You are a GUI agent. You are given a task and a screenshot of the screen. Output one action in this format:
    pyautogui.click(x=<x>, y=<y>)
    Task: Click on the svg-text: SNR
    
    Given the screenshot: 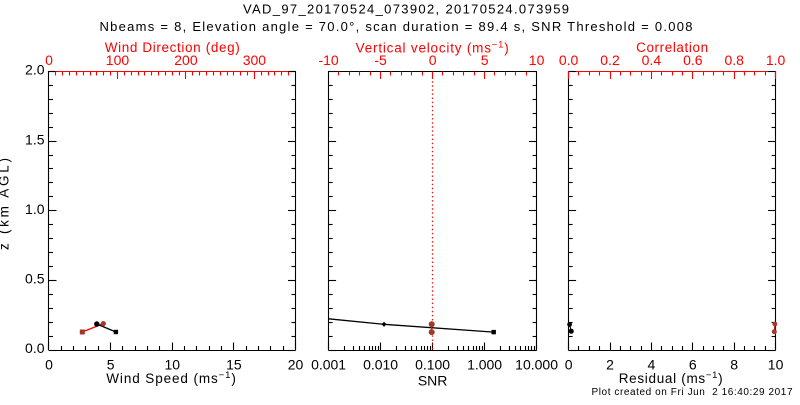 What is the action you would take?
    pyautogui.click(x=433, y=381)
    